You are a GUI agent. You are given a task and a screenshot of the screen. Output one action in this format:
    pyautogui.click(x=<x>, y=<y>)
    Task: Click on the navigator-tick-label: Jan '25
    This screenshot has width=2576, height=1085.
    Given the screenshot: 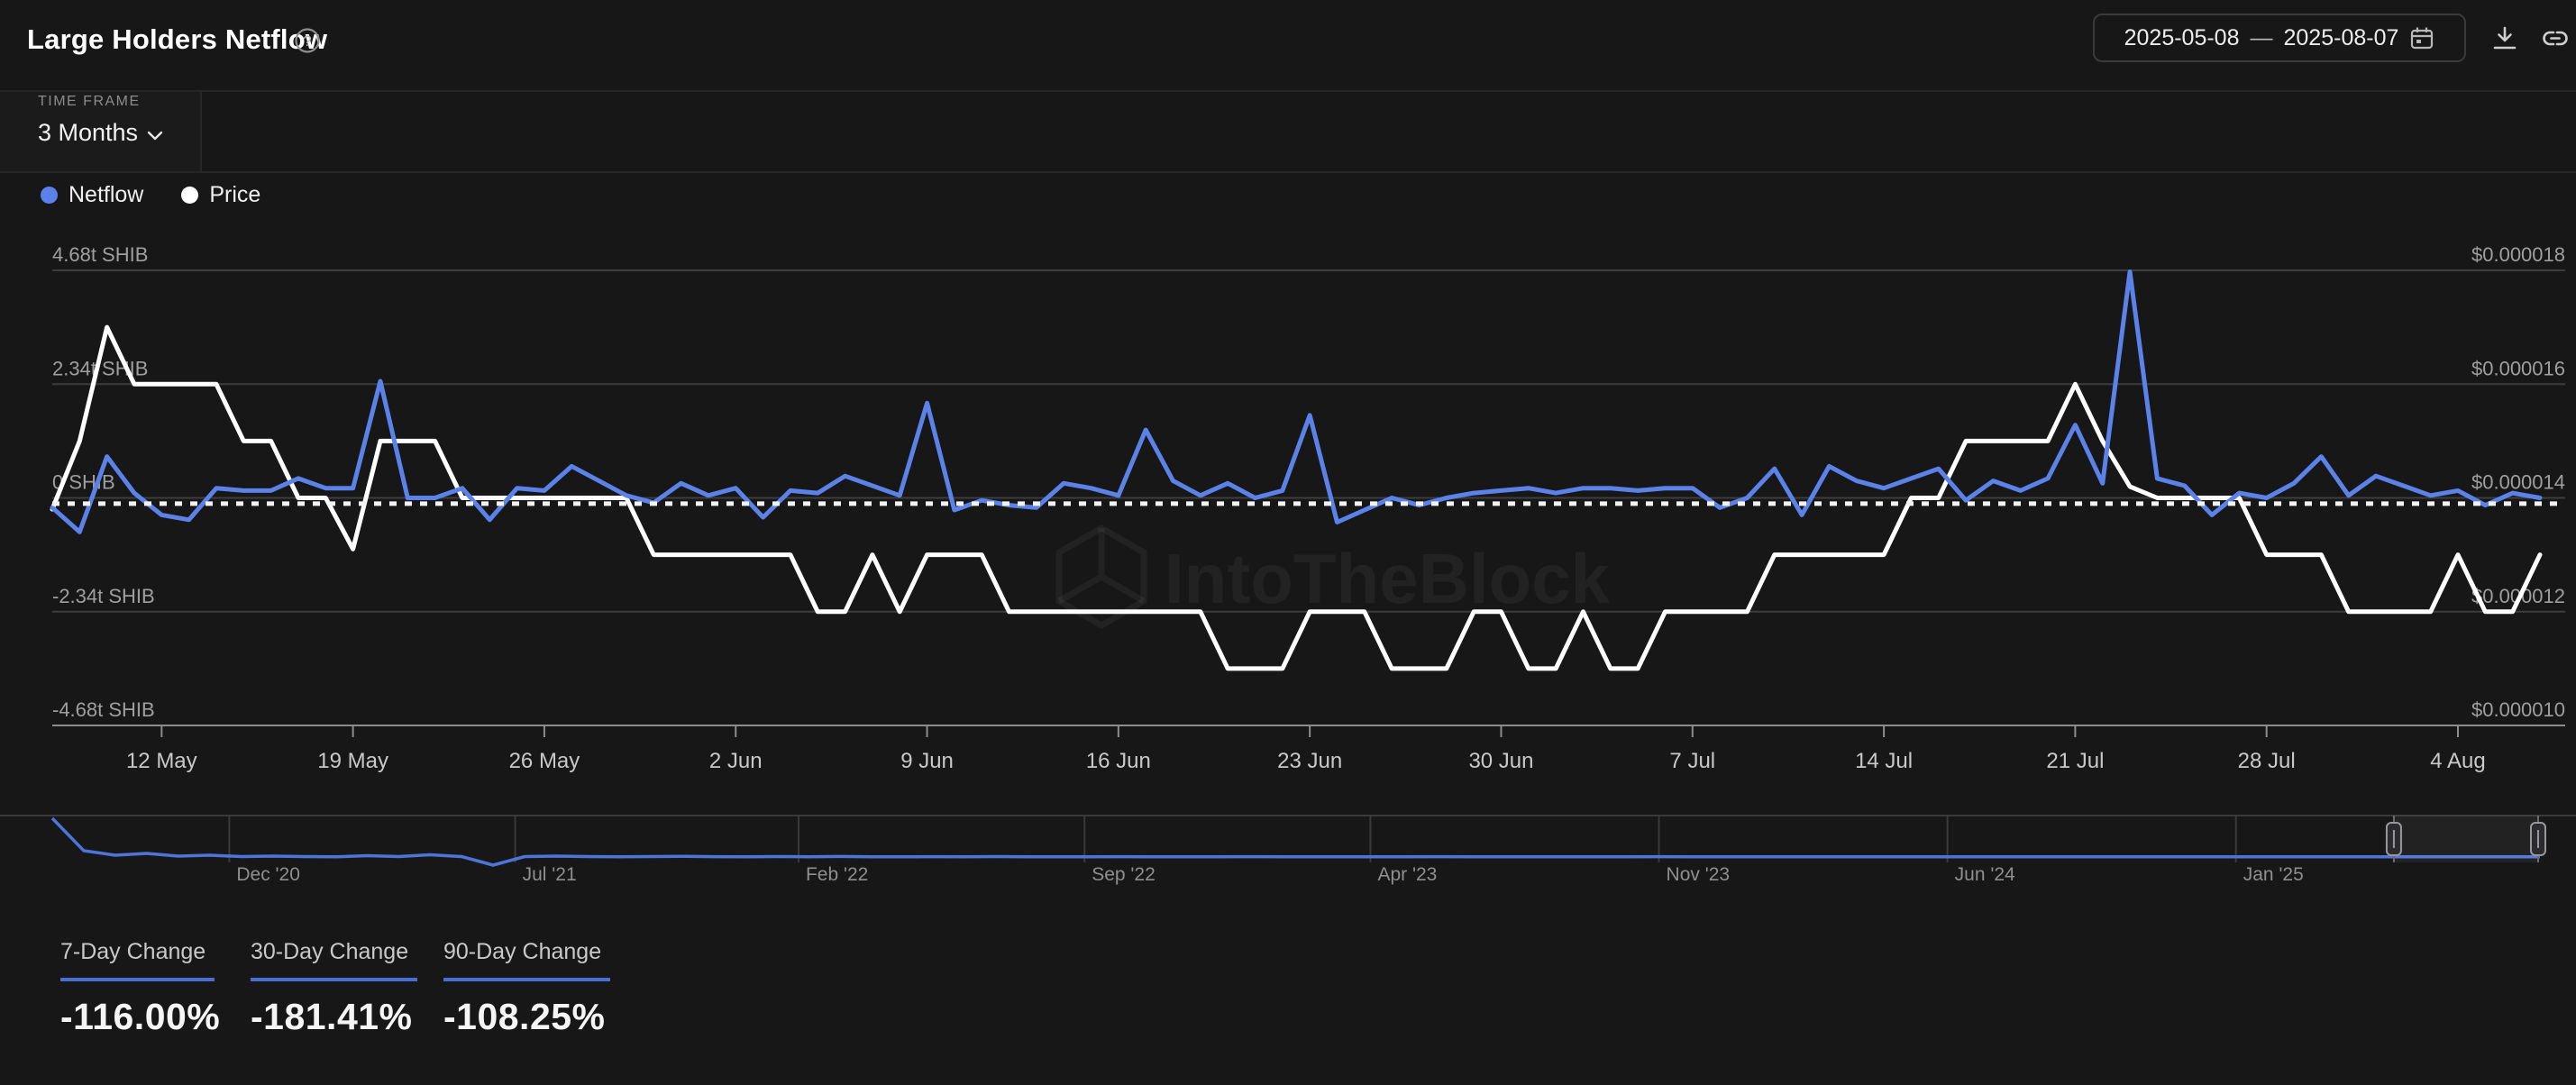 What is the action you would take?
    pyautogui.click(x=2273, y=874)
    